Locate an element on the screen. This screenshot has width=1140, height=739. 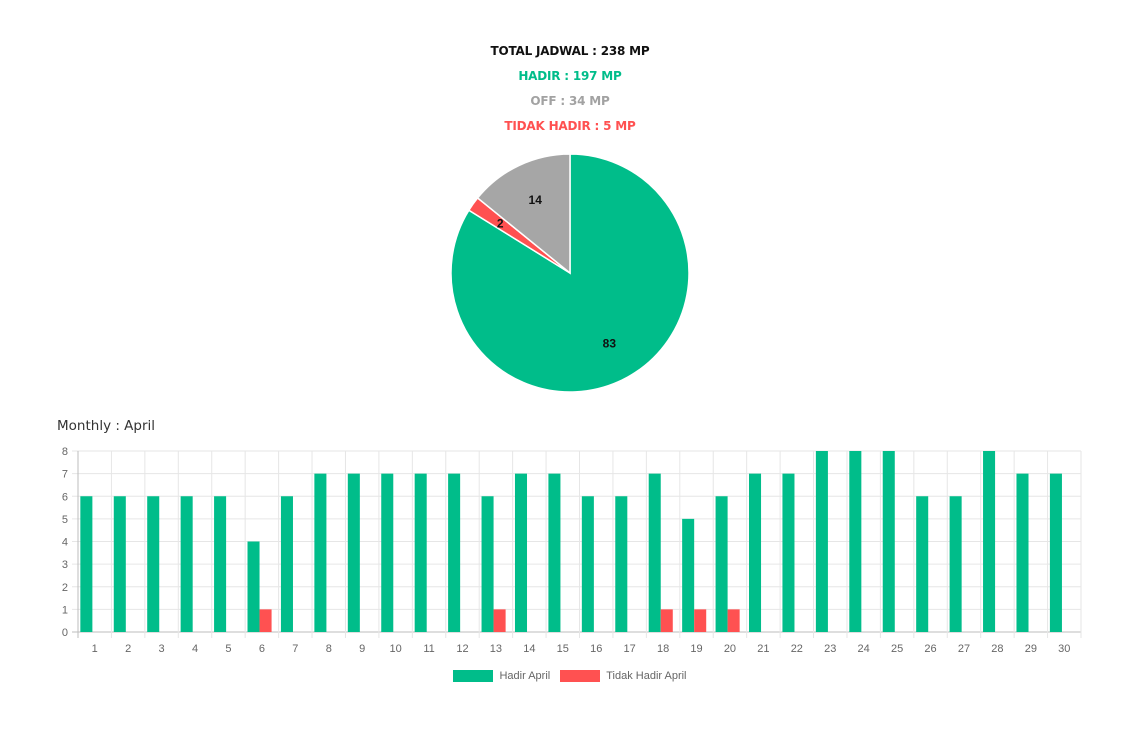
x-tick-label: 28 is located at coordinates (997, 649).